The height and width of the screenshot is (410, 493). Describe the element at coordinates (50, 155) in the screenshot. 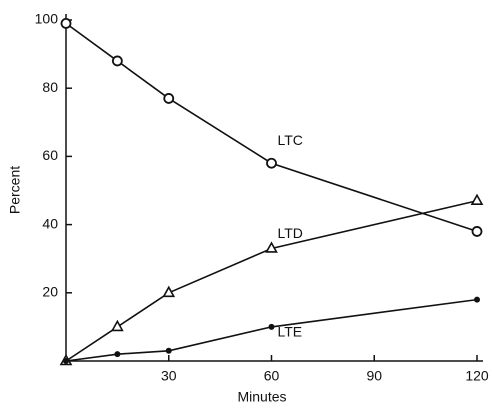

I see `y-tick-label: 60` at that location.